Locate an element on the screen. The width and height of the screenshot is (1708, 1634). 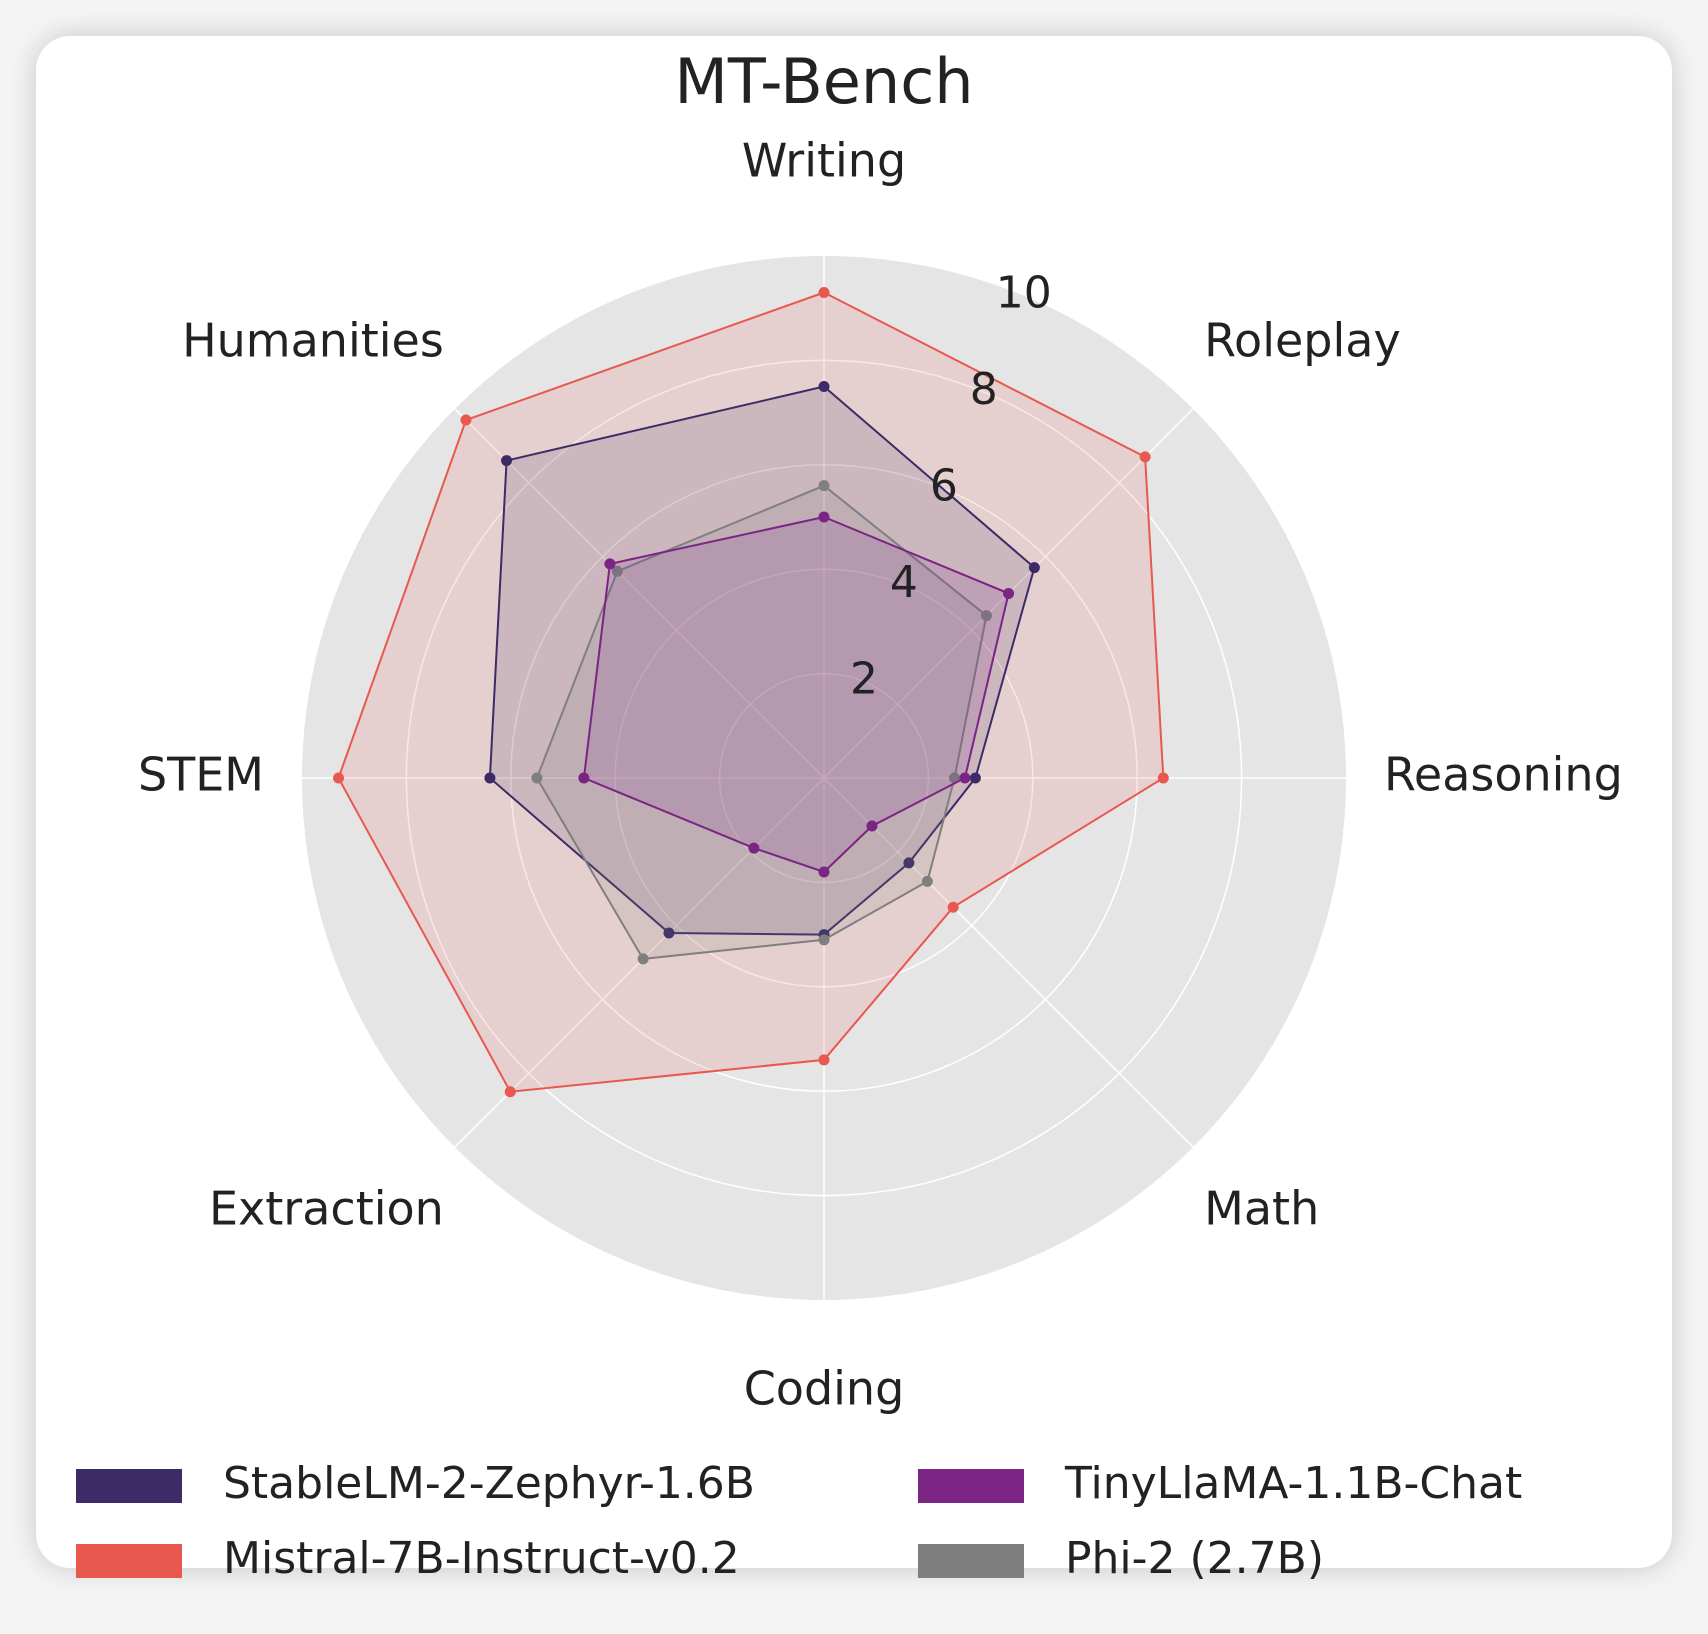
legend-label: Mistral-7B-Instruct-v0.2 is located at coordinates (481, 1558).